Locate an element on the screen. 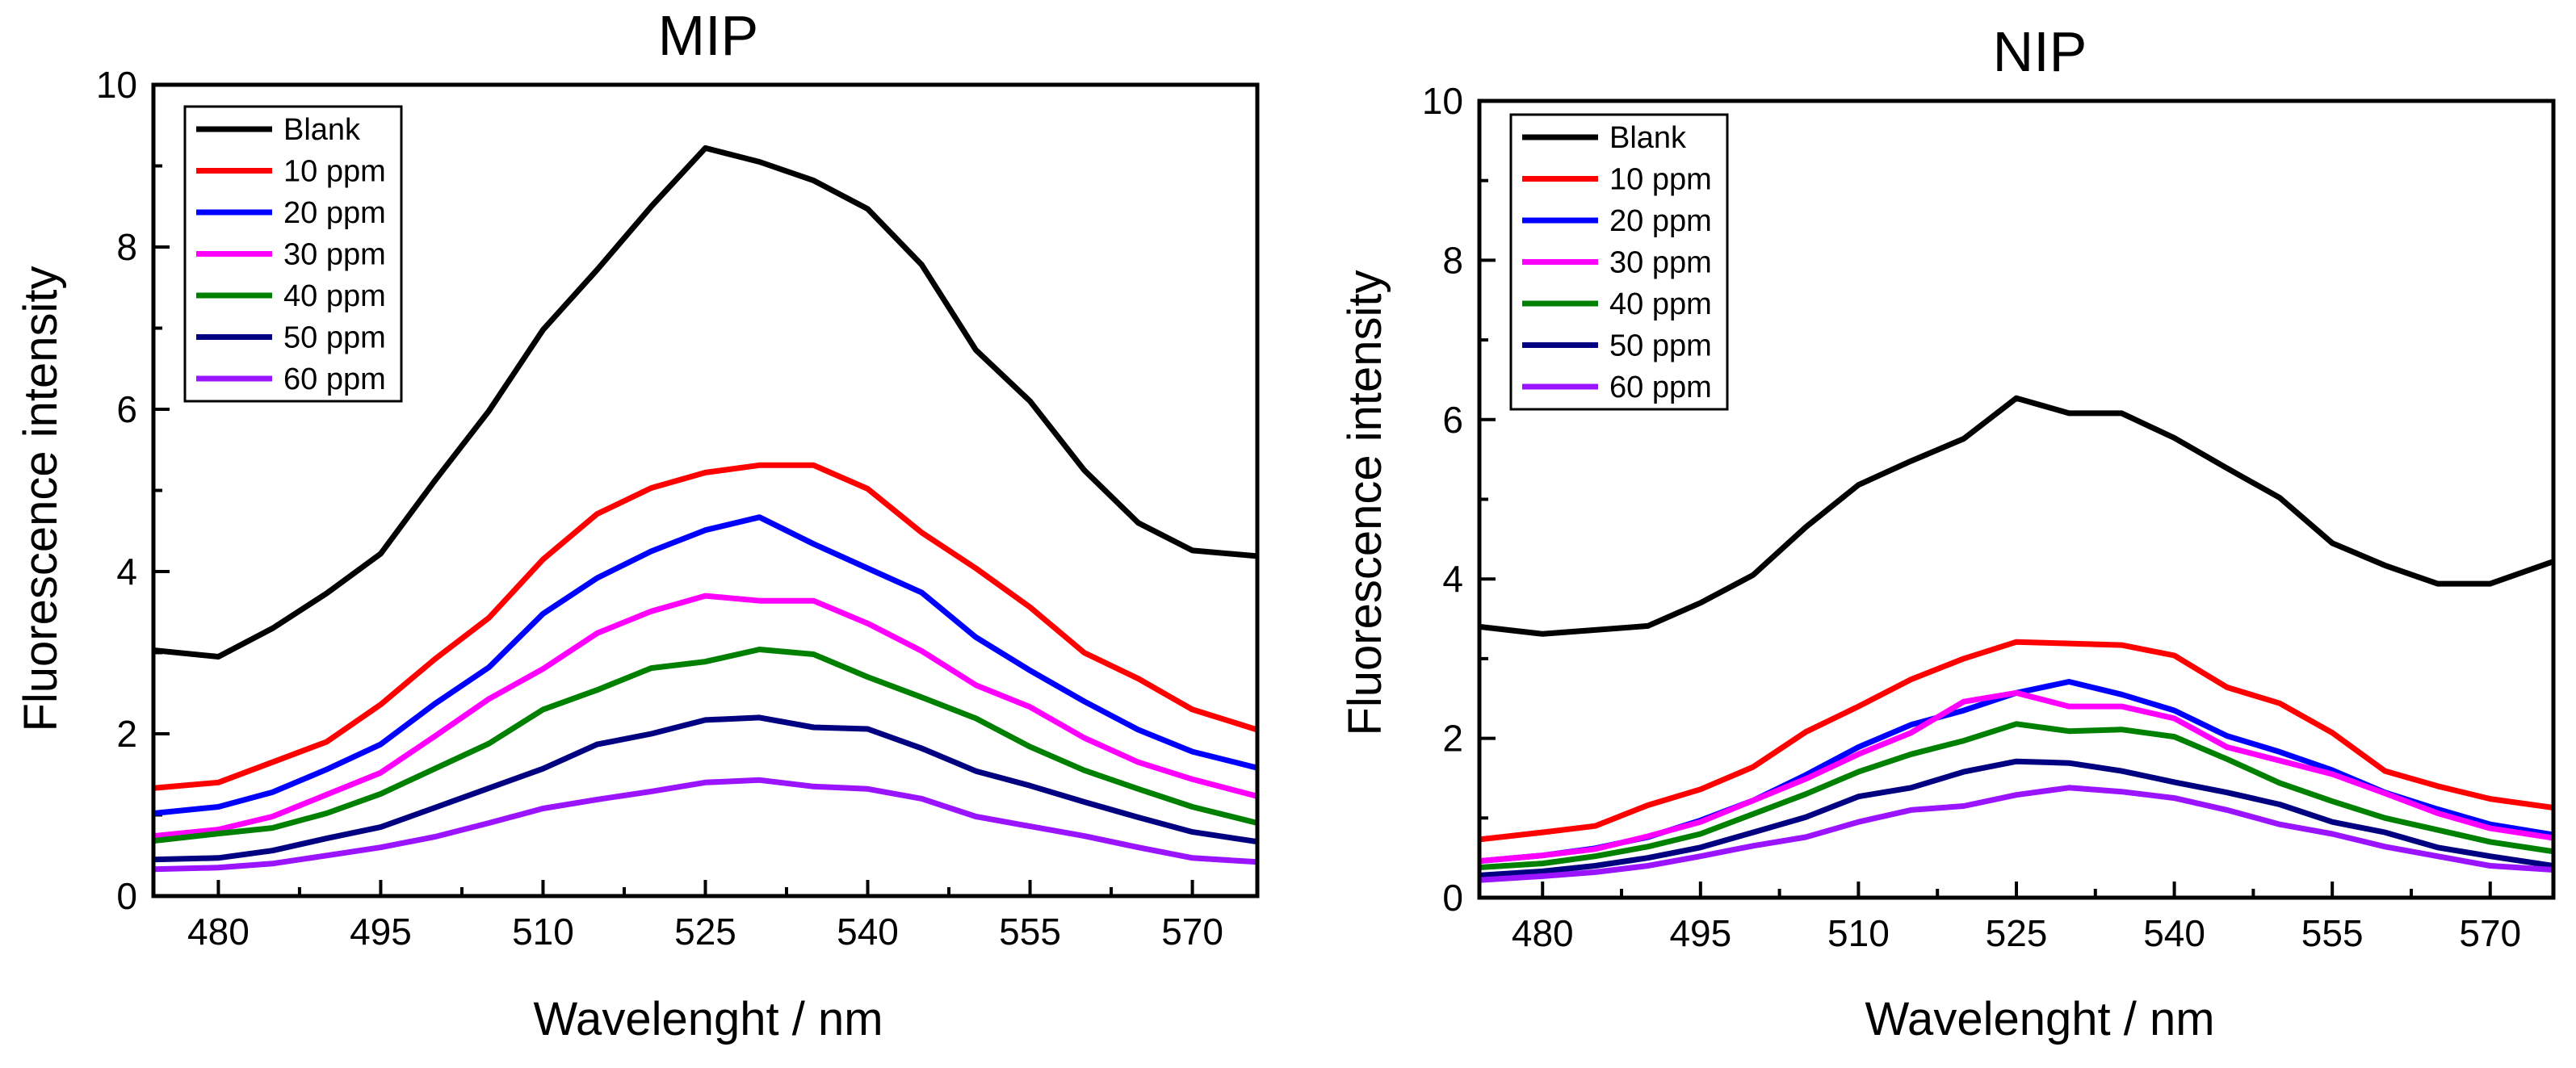 This screenshot has width=2576, height=1068. chart-title: MIP is located at coordinates (708, 35).